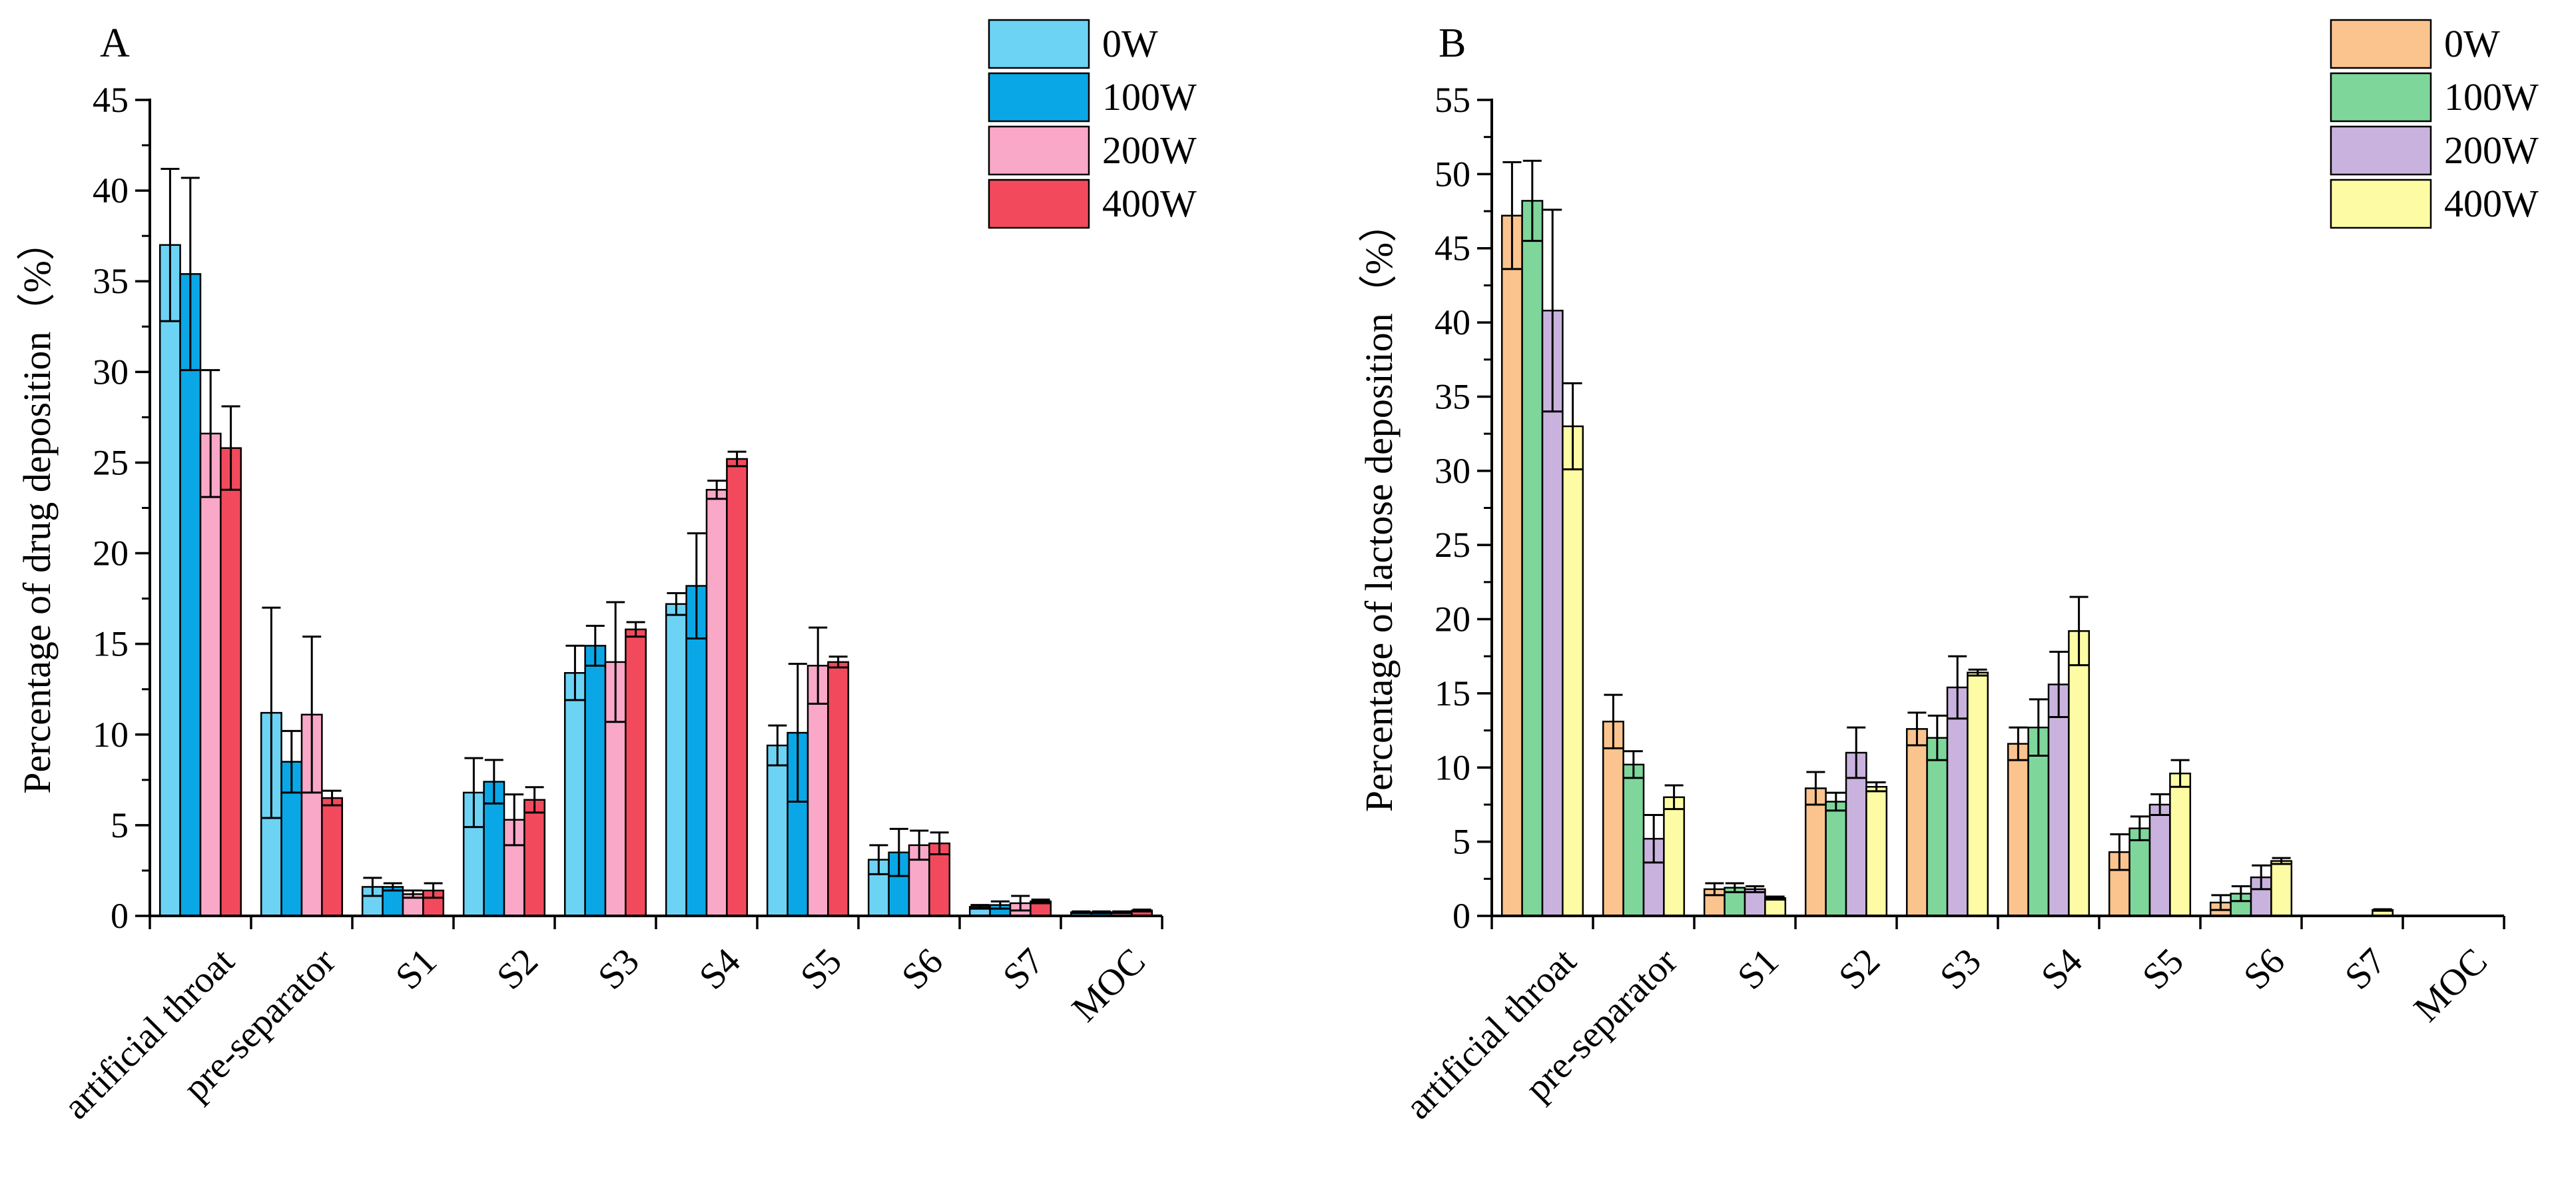 This screenshot has width=2576, height=1185. I want to click on y-axis-title: Percentage of drug deposition（%）, so click(37, 508).